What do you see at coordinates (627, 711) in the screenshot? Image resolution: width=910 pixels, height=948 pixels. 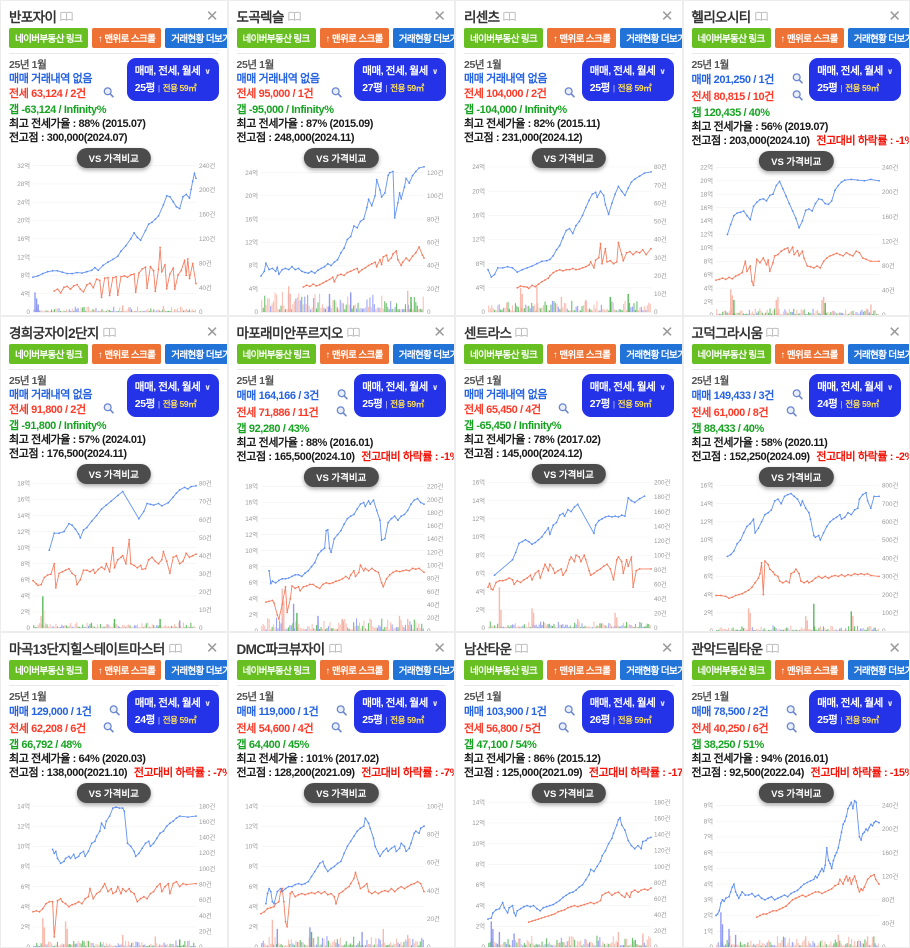 I see `type-area-dropdown: 매매, 전세, 월세 ∨ 26평 | 전용 59㎡` at bounding box center [627, 711].